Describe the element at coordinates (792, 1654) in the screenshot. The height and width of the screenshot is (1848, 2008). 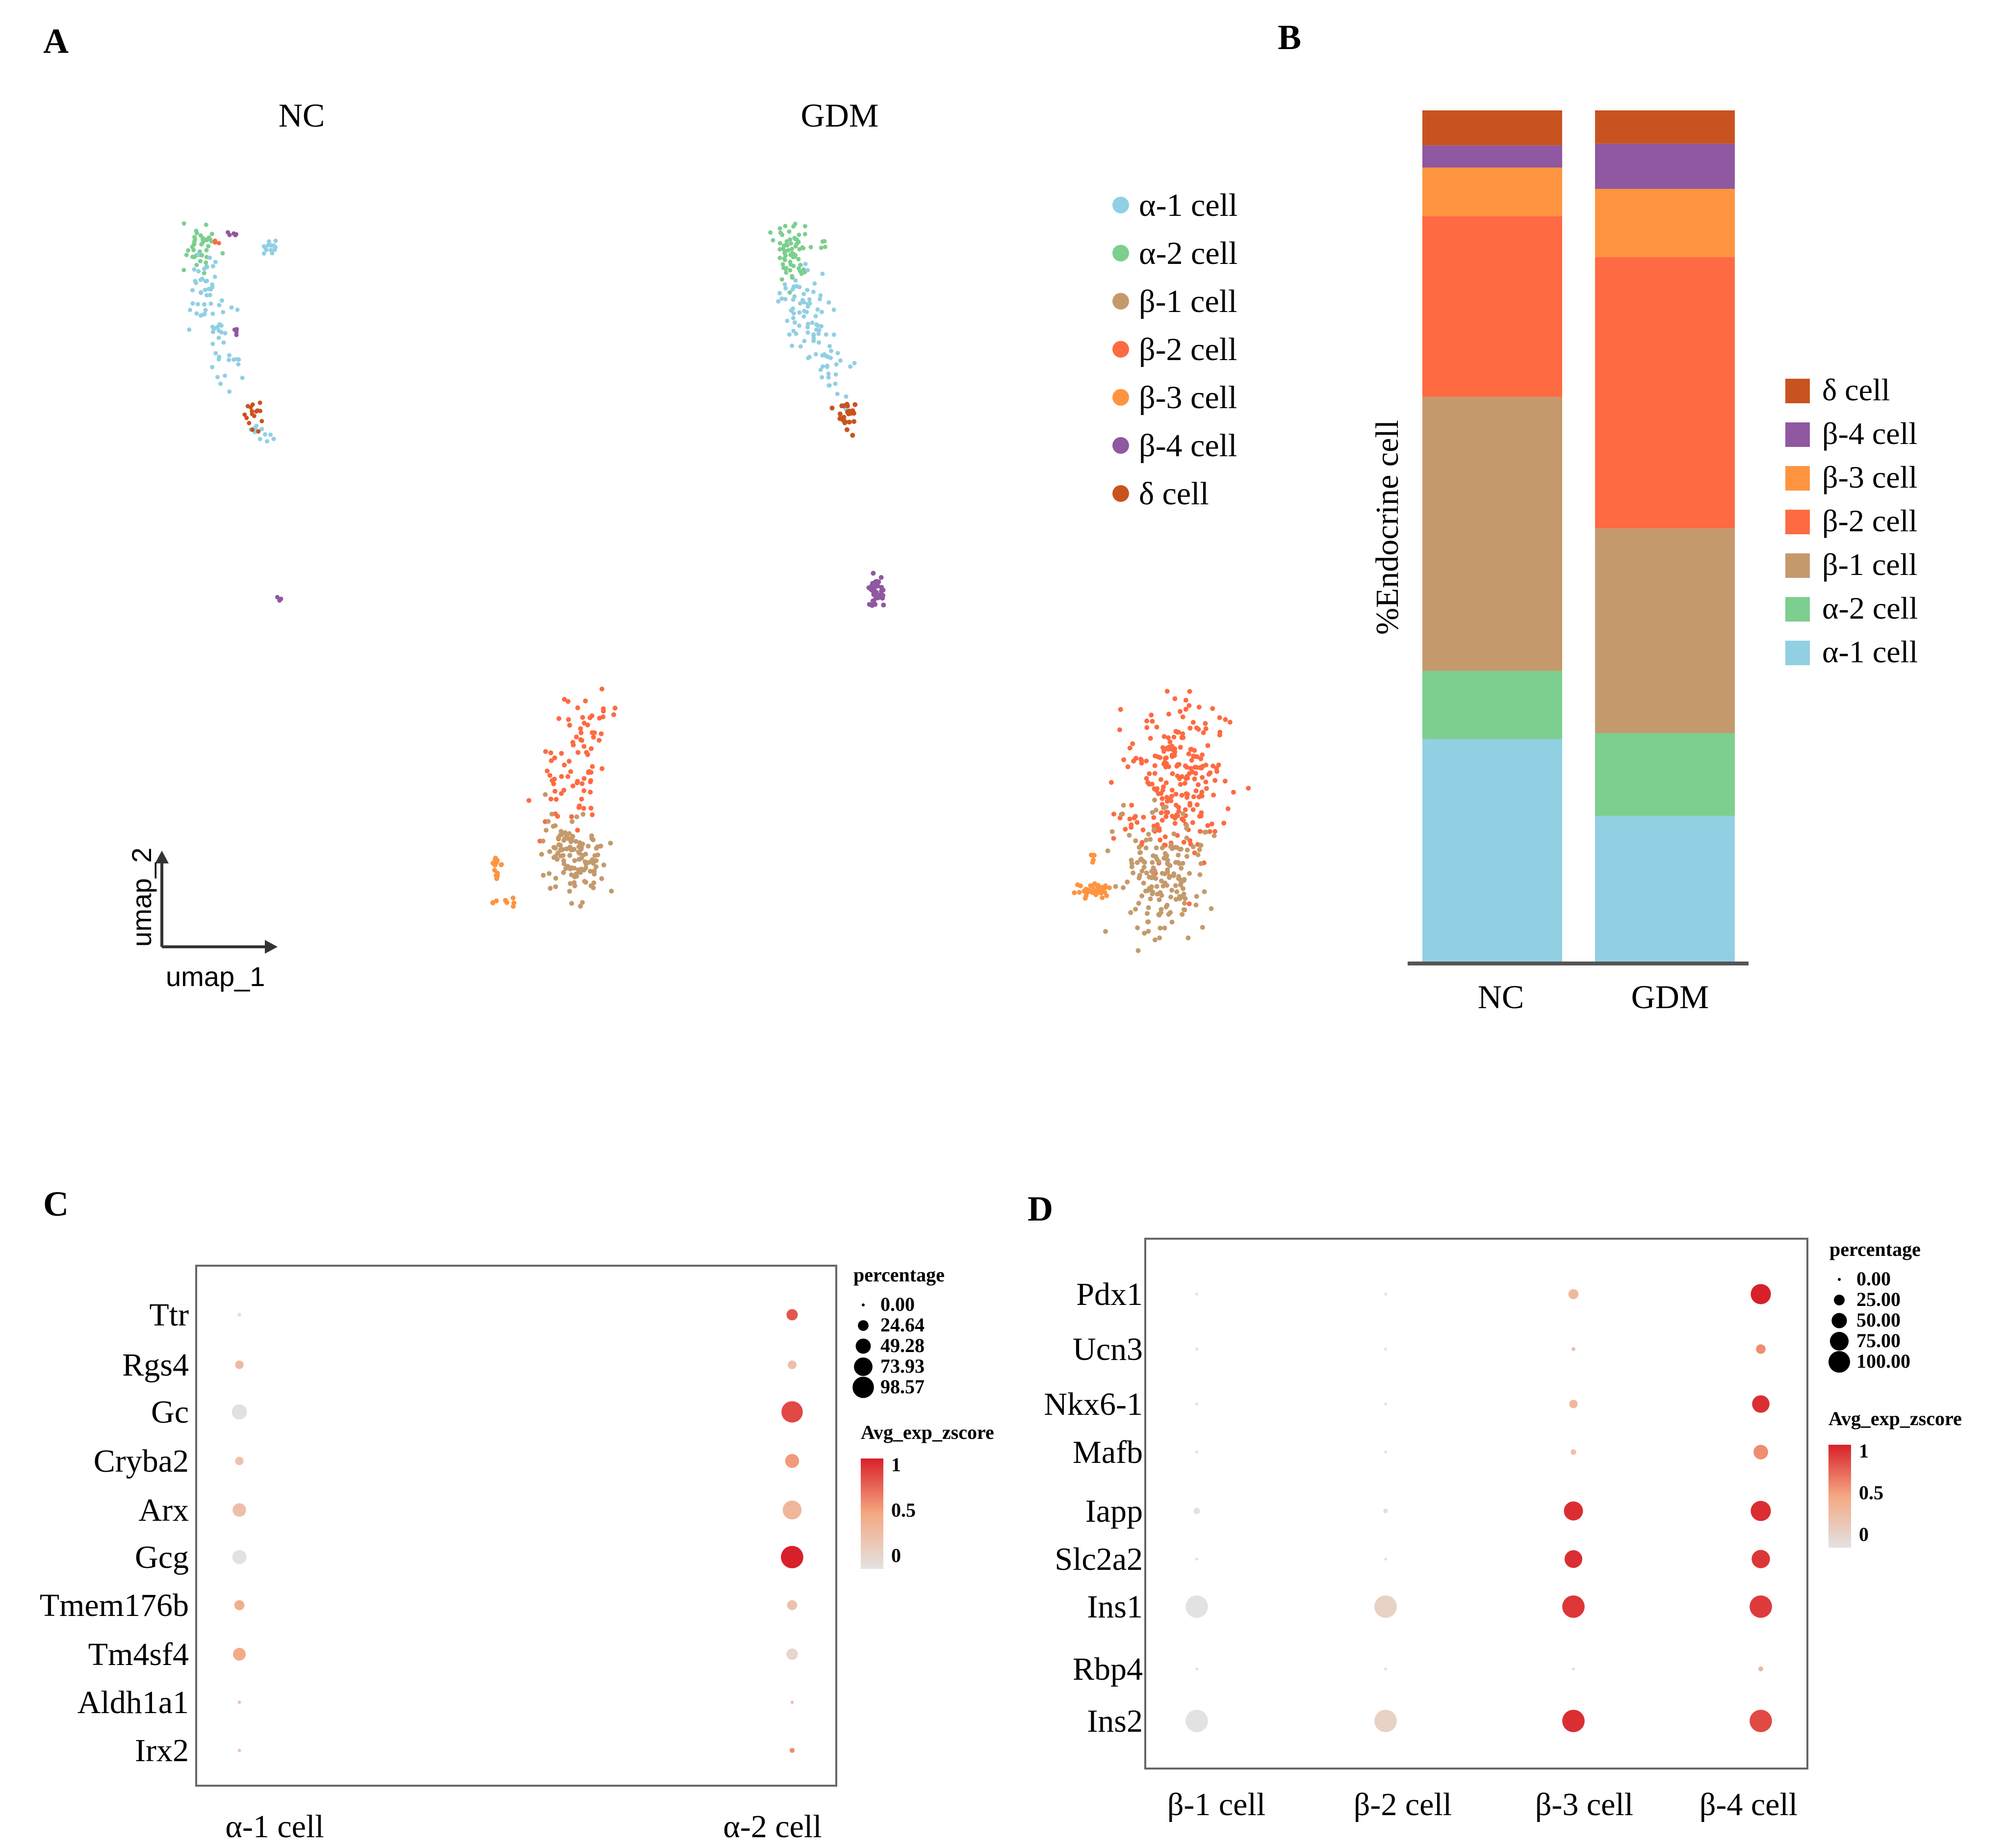
I see `dotplot-c-dot-tm4sf4-2-cell` at that location.